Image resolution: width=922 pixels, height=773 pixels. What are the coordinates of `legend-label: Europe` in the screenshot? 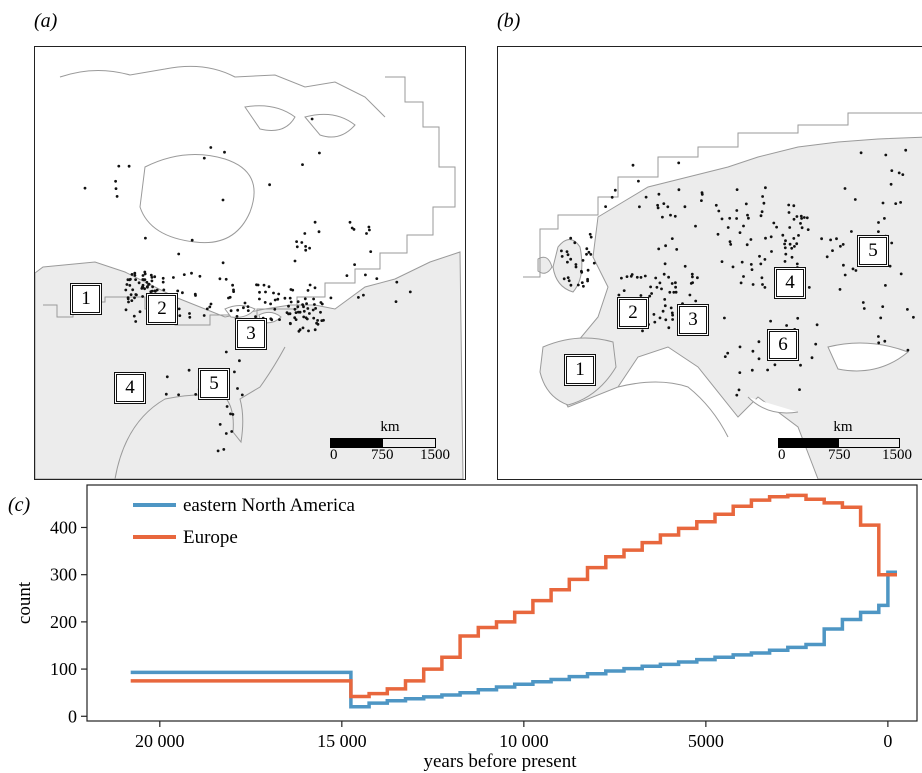 It's located at (210, 537).